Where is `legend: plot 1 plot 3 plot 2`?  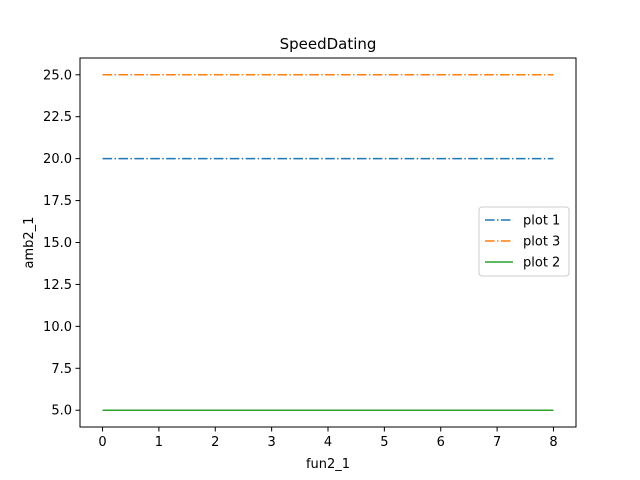 legend: plot 1 plot 3 plot 2 is located at coordinates (524, 241).